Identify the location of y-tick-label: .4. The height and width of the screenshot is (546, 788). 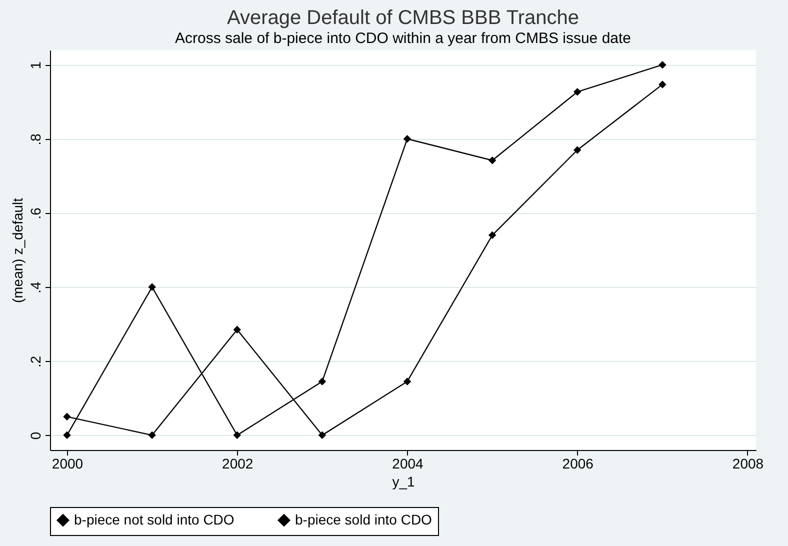
(36, 287).